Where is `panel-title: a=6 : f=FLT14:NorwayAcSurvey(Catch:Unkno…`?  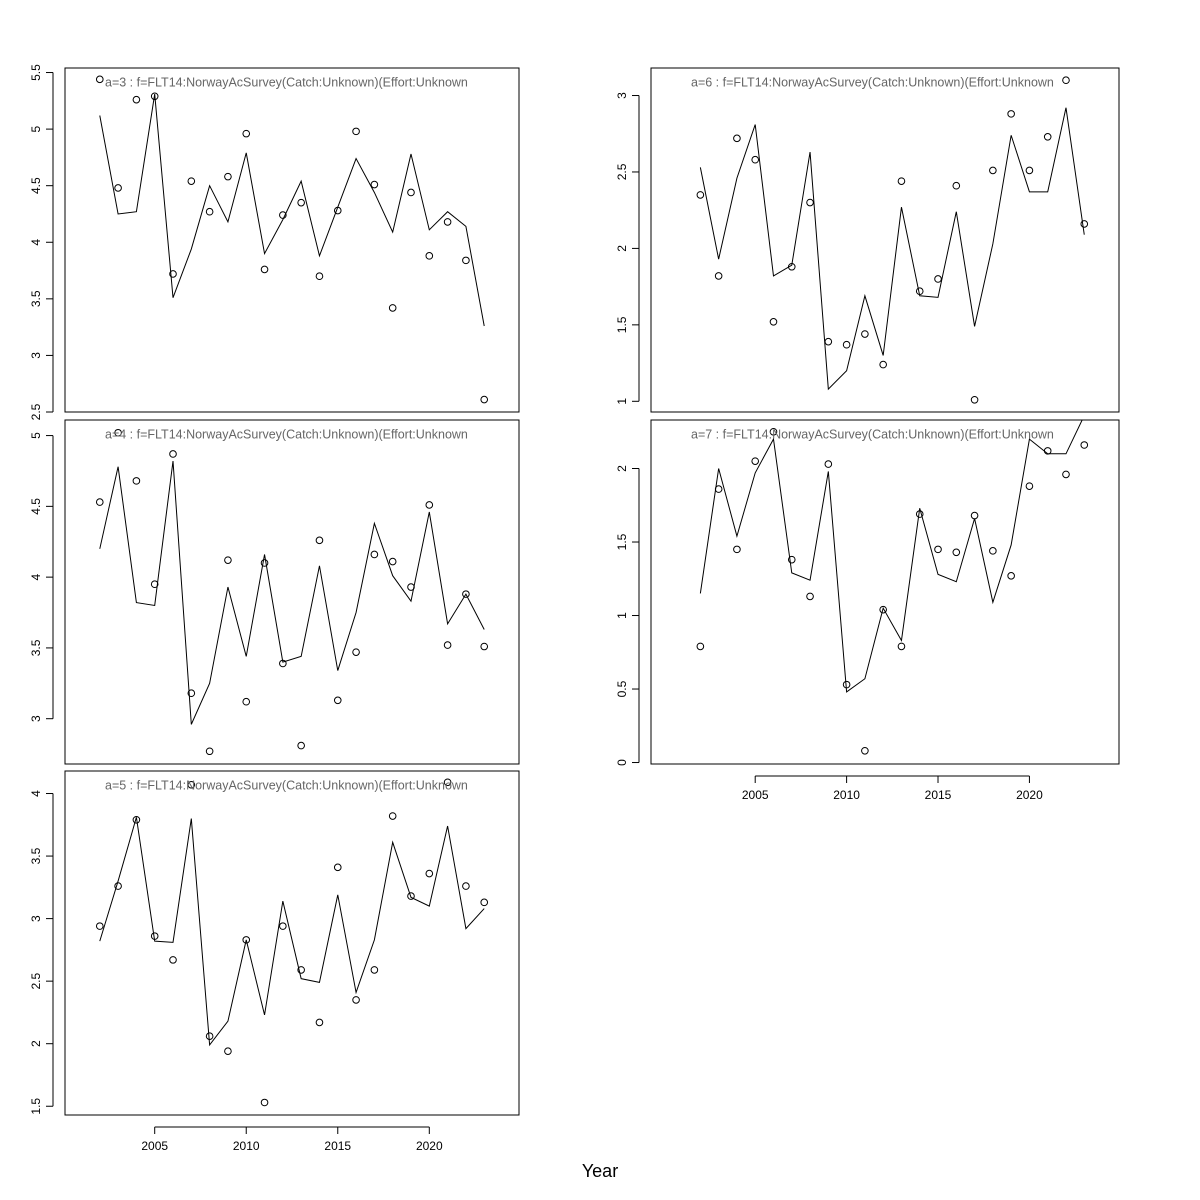
panel-title: a=6 : f=FLT14:NorwayAcSurvey(Catch:Unkno… is located at coordinates (872, 82).